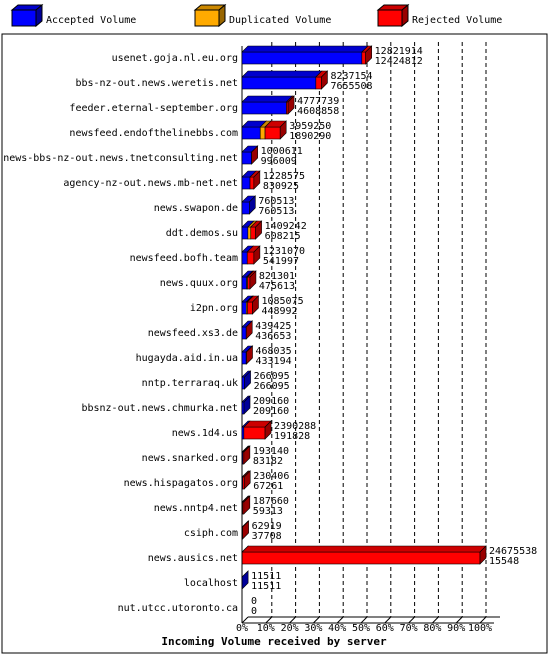 This screenshot has width=550, height=655. What do you see at coordinates (271, 401) in the screenshot?
I see `total-label: 209160` at bounding box center [271, 401].